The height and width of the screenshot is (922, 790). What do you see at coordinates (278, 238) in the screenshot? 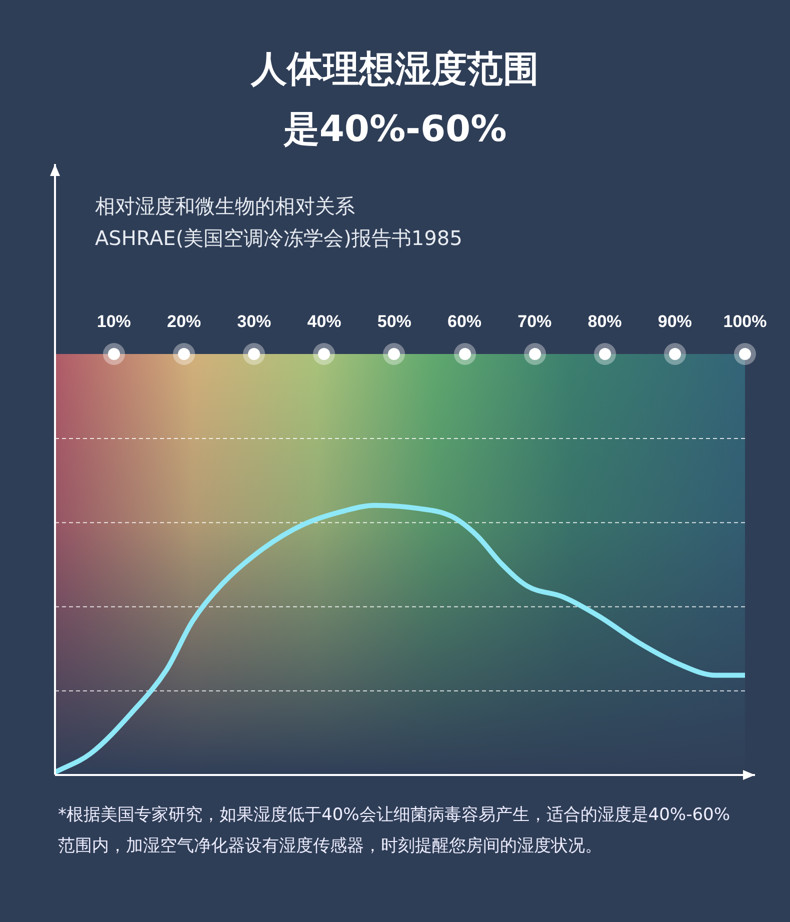
I see `text: ASHRAE(美国空调冷冻学会)报告书1985` at bounding box center [278, 238].